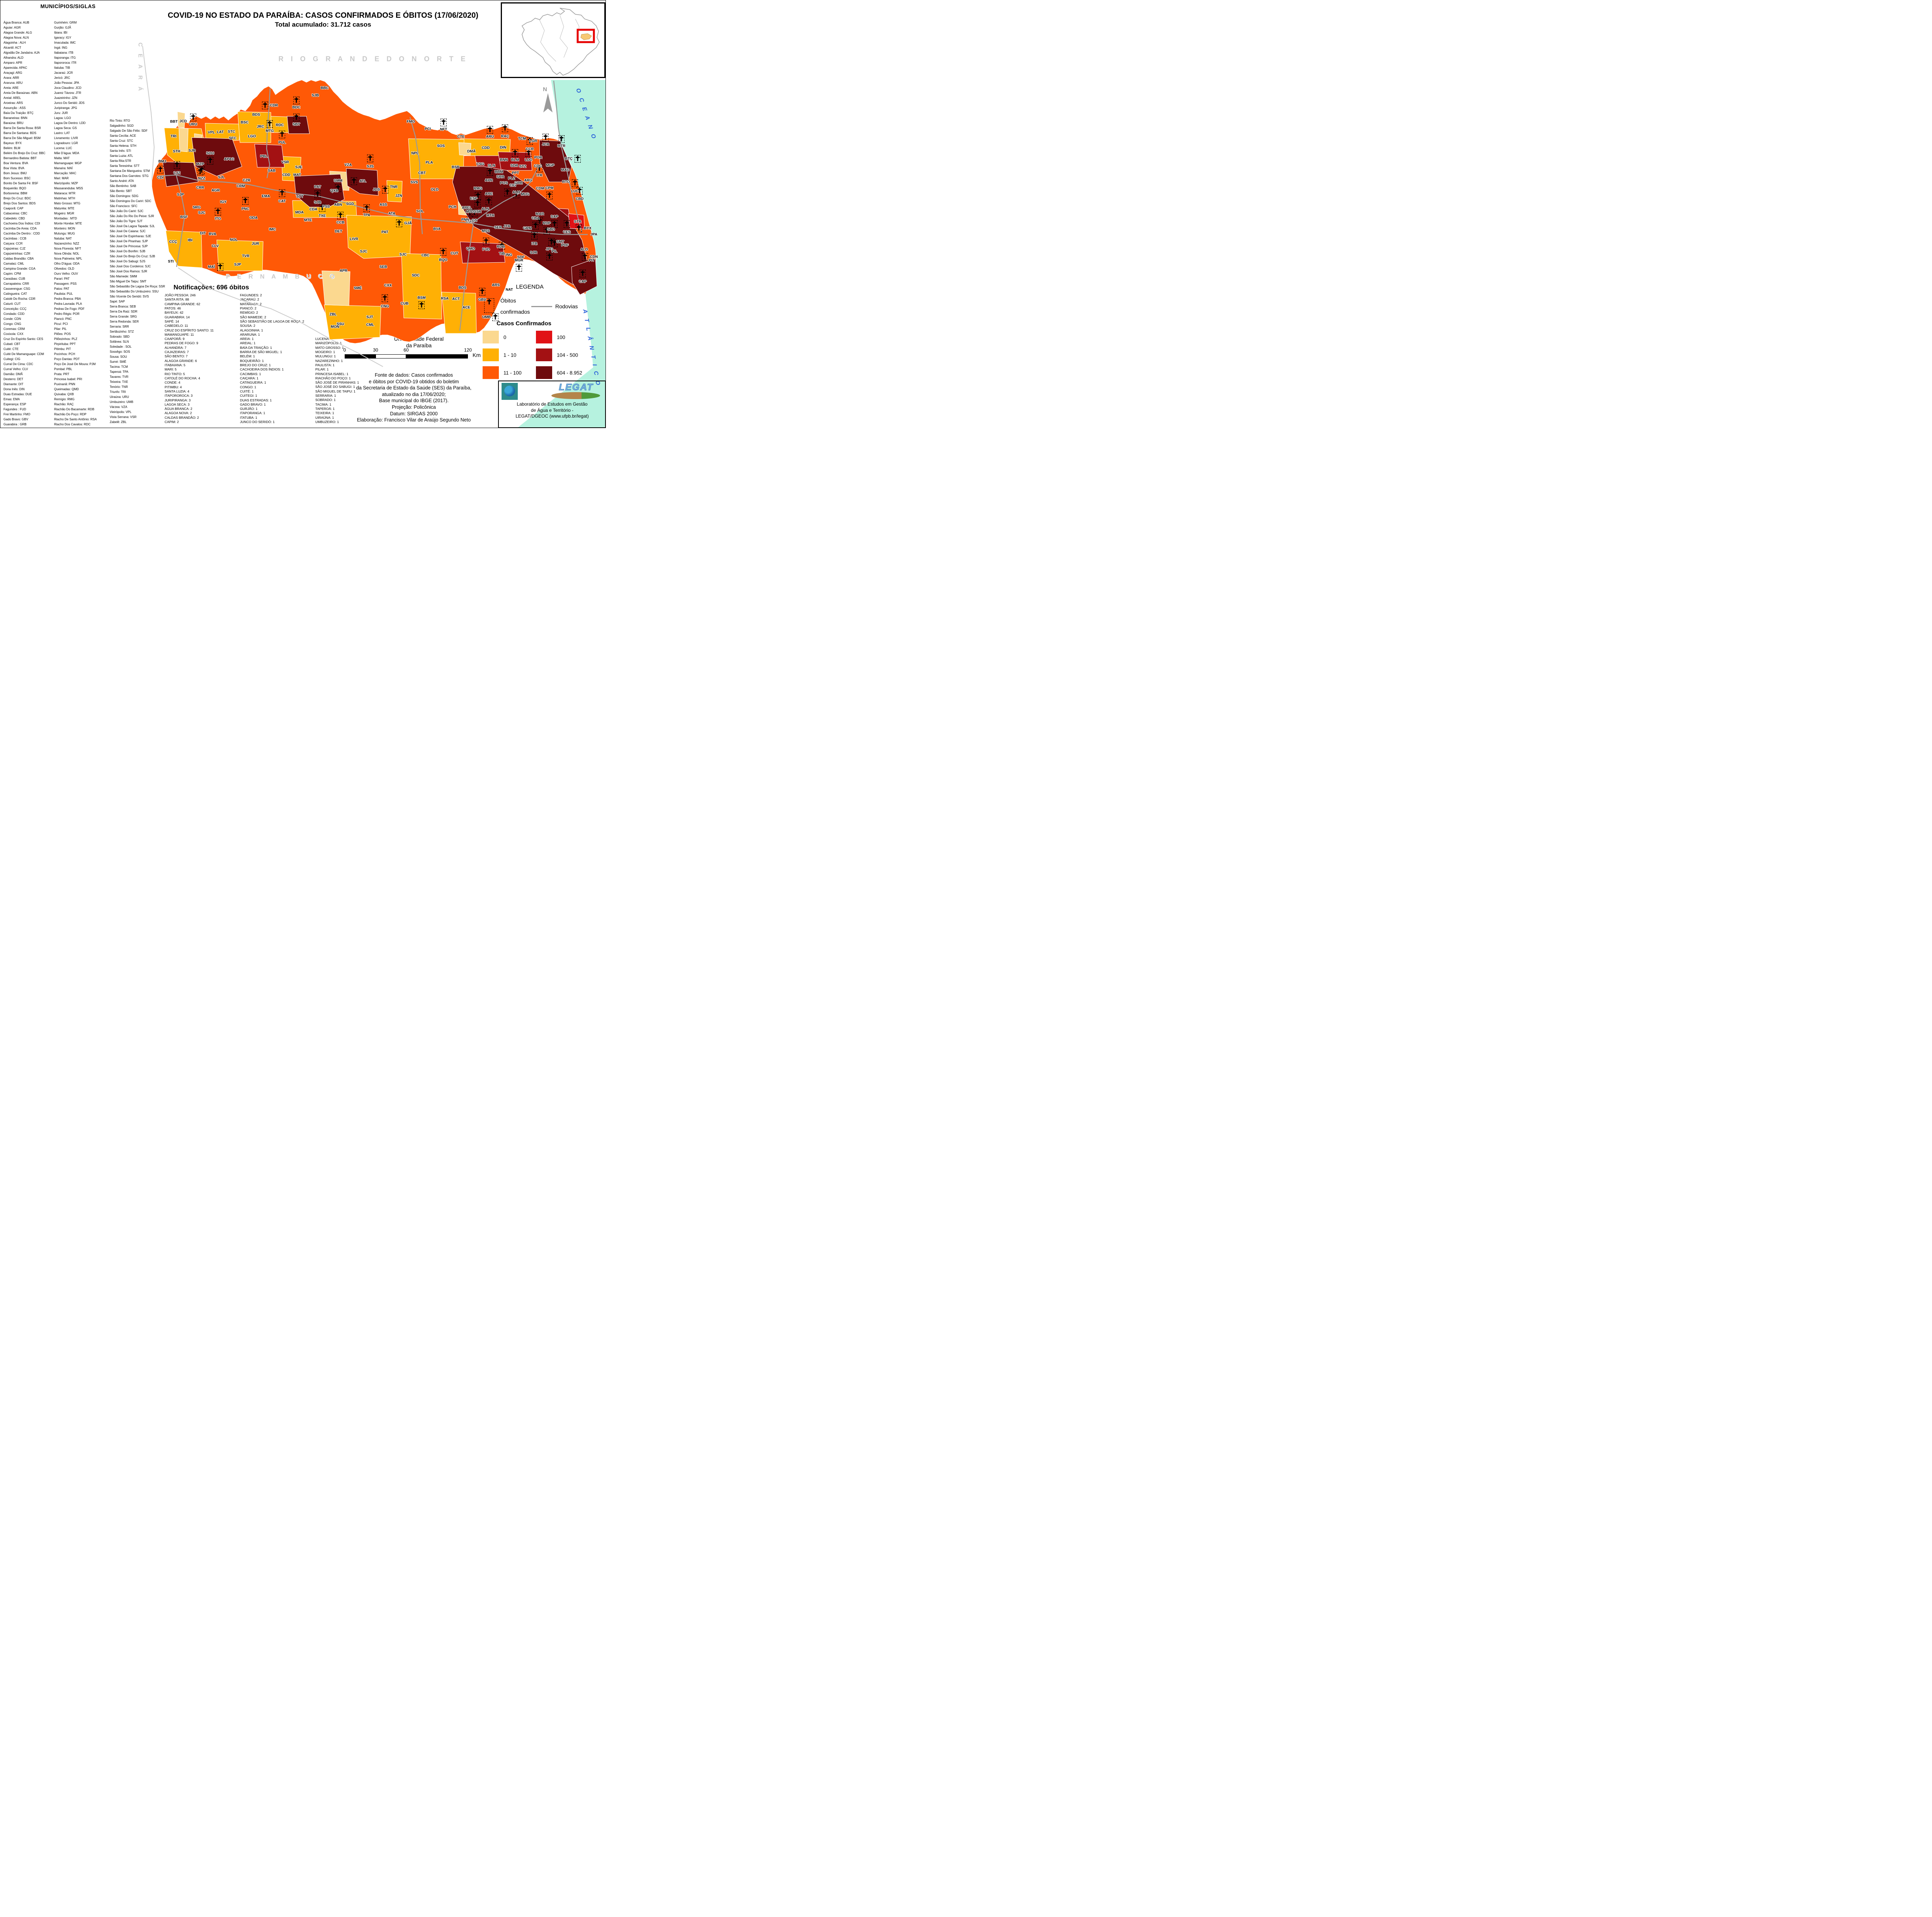 The image size is (1932, 1917). I want to click on municipality-label-nzz: NZZ, so click(202, 178).